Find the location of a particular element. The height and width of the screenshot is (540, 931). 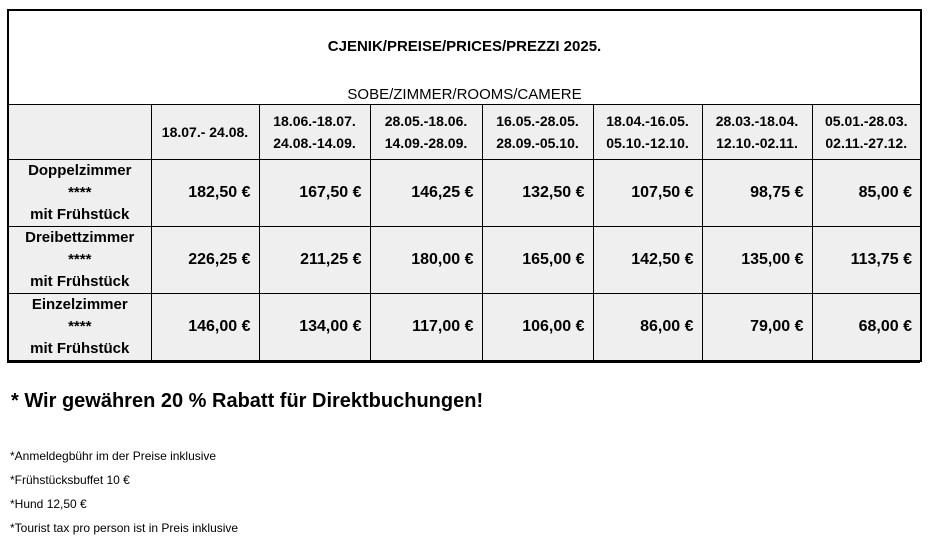

period-header: 18.06.-18.07. 24.08.-14.09. is located at coordinates (314, 132).